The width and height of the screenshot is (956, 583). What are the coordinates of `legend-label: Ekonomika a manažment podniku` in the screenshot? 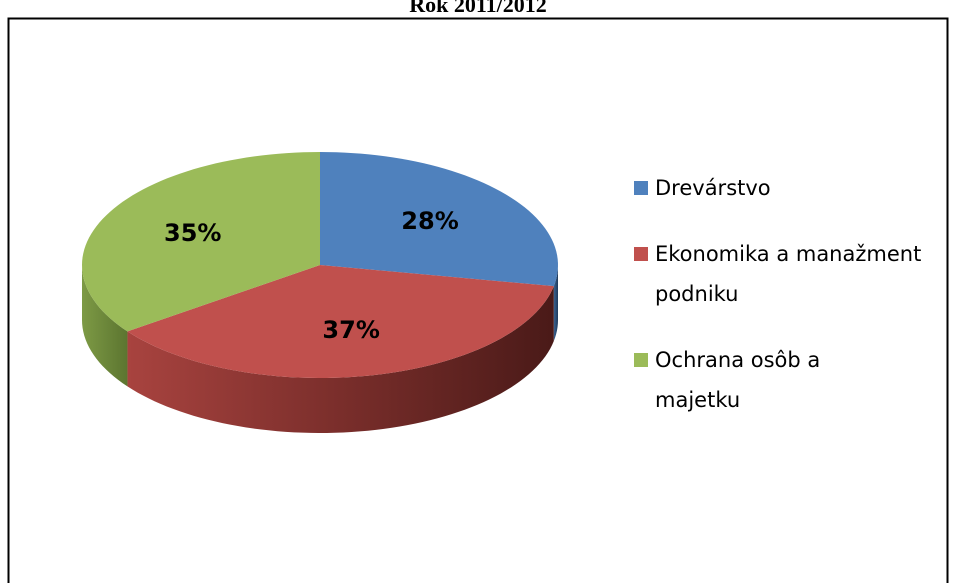 It's located at (788, 274).